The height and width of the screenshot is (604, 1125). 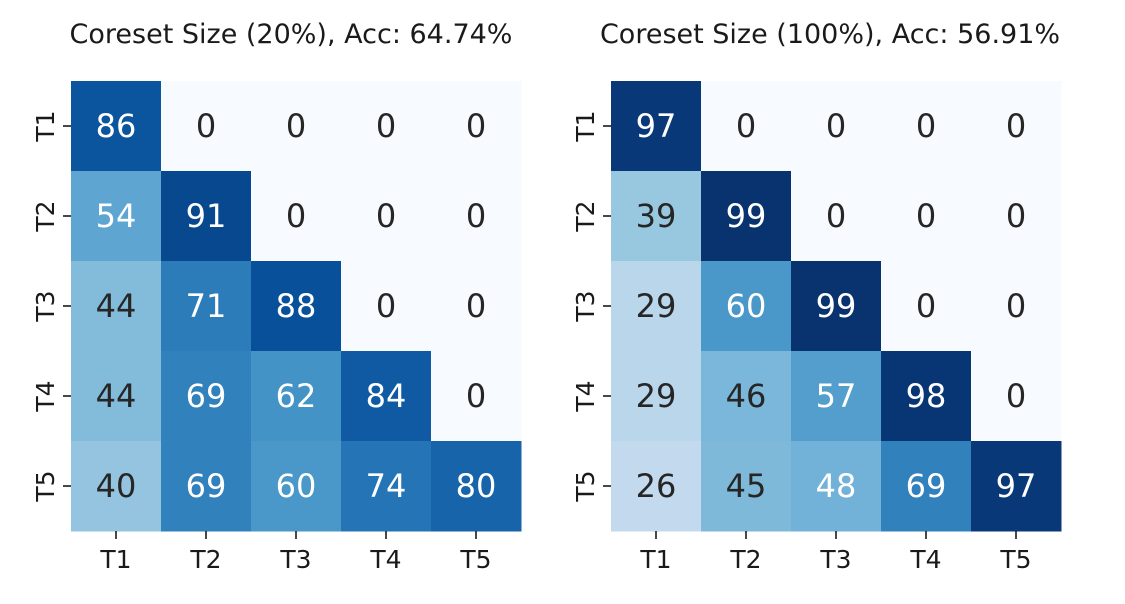 What do you see at coordinates (475, 559) in the screenshot?
I see `x-tick-label: T5` at bounding box center [475, 559].